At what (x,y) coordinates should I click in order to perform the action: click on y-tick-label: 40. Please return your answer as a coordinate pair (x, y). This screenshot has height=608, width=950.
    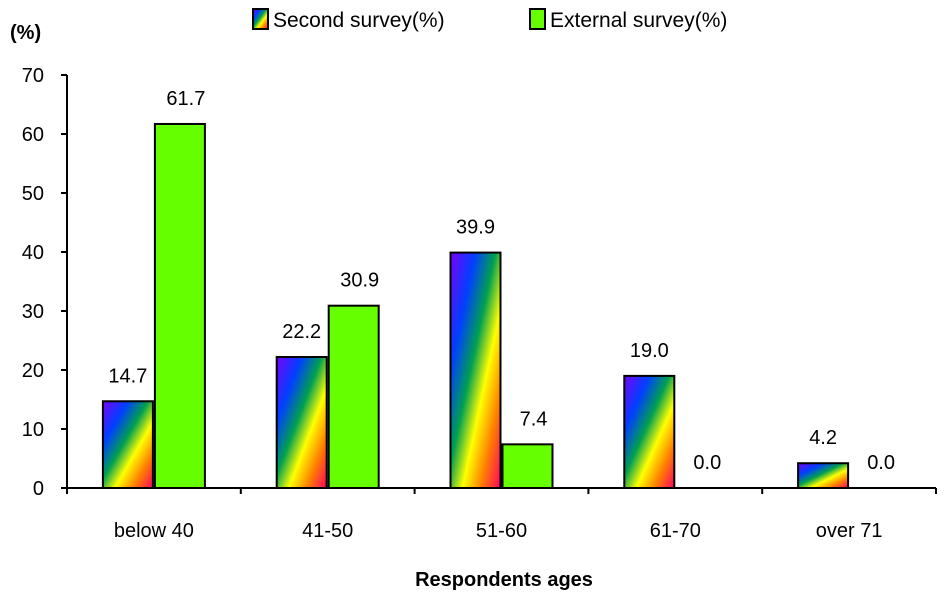
    Looking at the image, I should click on (33, 253).